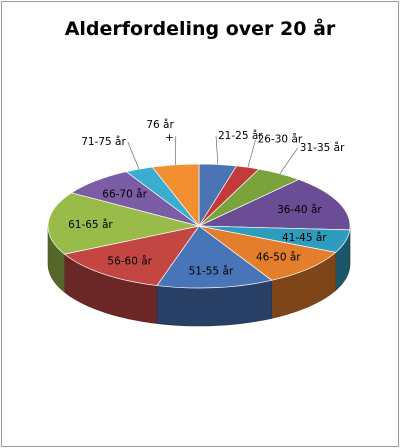 Image resolution: width=400 pixels, height=448 pixels. I want to click on chart-title: Alderfordeling over 20 år, so click(200, 29).